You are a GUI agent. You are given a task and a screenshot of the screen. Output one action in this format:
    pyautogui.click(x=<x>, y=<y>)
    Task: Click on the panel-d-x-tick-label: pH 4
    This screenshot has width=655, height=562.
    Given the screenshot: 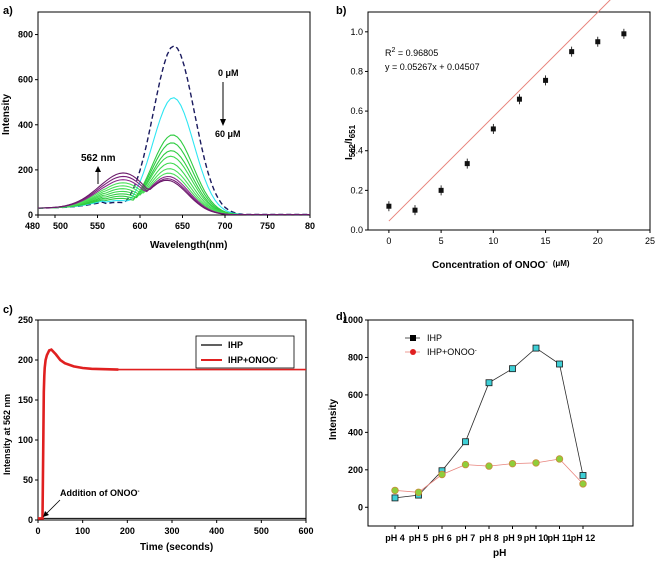 What is the action you would take?
    pyautogui.click(x=395, y=538)
    